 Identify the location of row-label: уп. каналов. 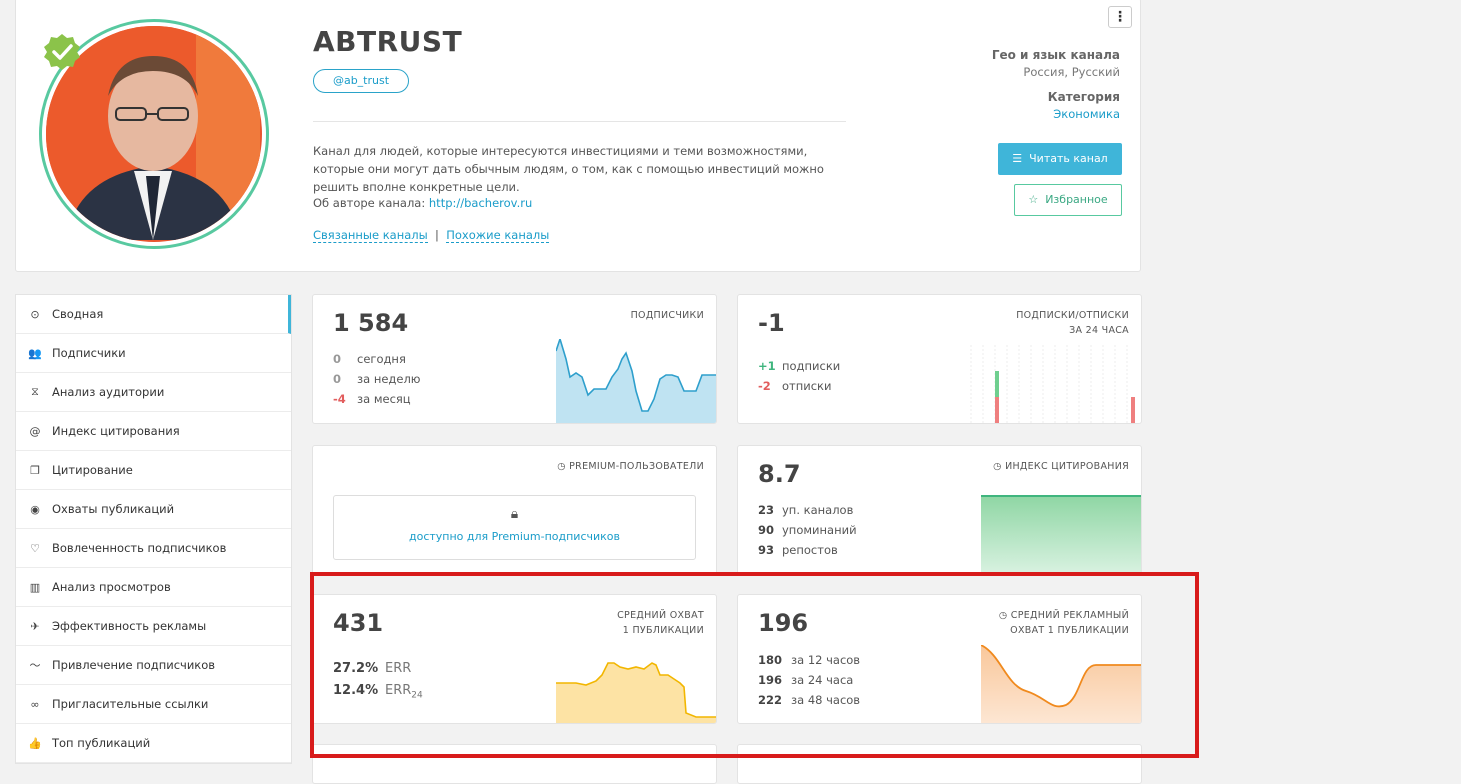
(818, 510).